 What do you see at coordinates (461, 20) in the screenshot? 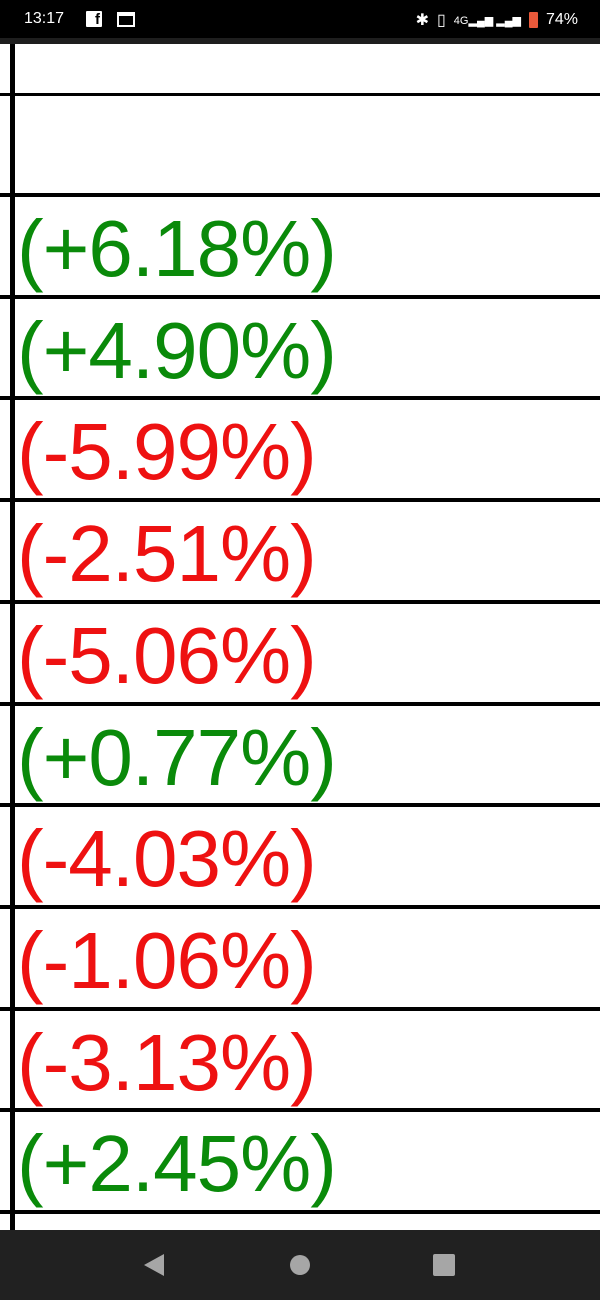
I see `network-type: 4G` at bounding box center [461, 20].